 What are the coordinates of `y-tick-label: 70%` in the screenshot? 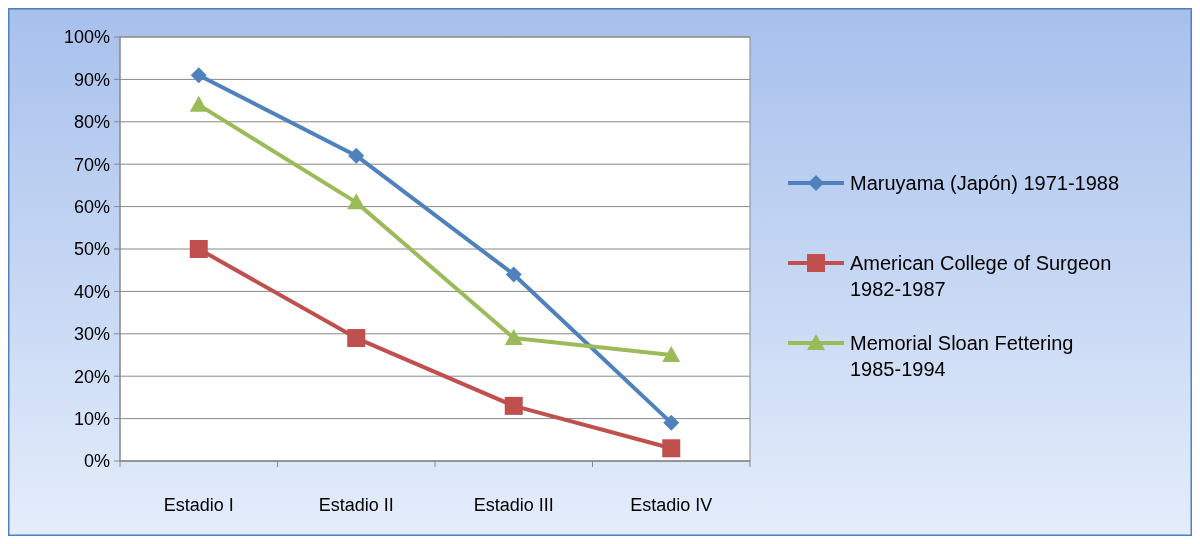 It's located at (91, 164).